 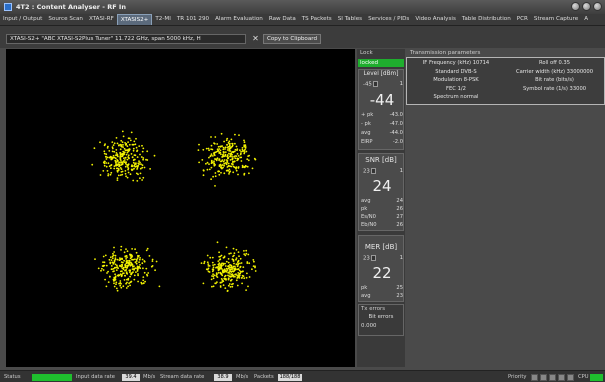 I want to click on row-value: 26, so click(x=399, y=225).